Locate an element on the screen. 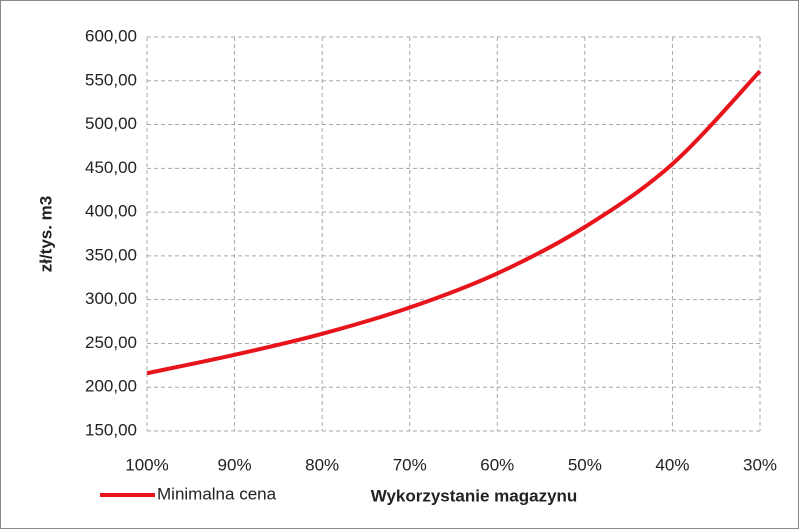 Image resolution: width=799 pixels, height=529 pixels. y-tick-label: 550,00 is located at coordinates (111, 79).